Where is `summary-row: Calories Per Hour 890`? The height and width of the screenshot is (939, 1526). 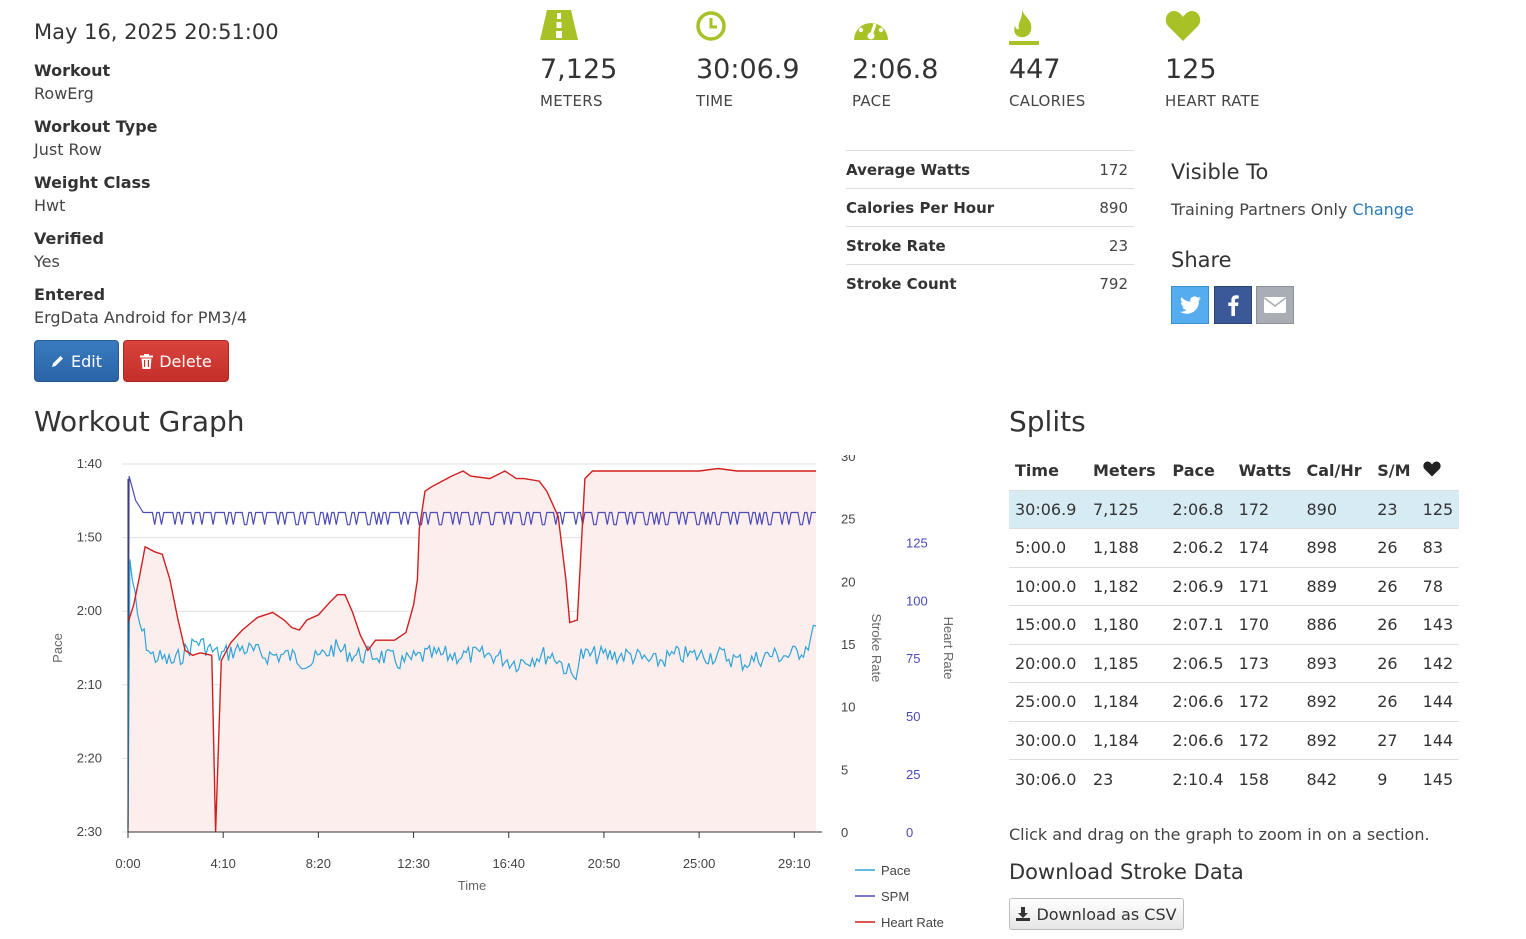
summary-row: Calories Per Hour 890 is located at coordinates (990, 207).